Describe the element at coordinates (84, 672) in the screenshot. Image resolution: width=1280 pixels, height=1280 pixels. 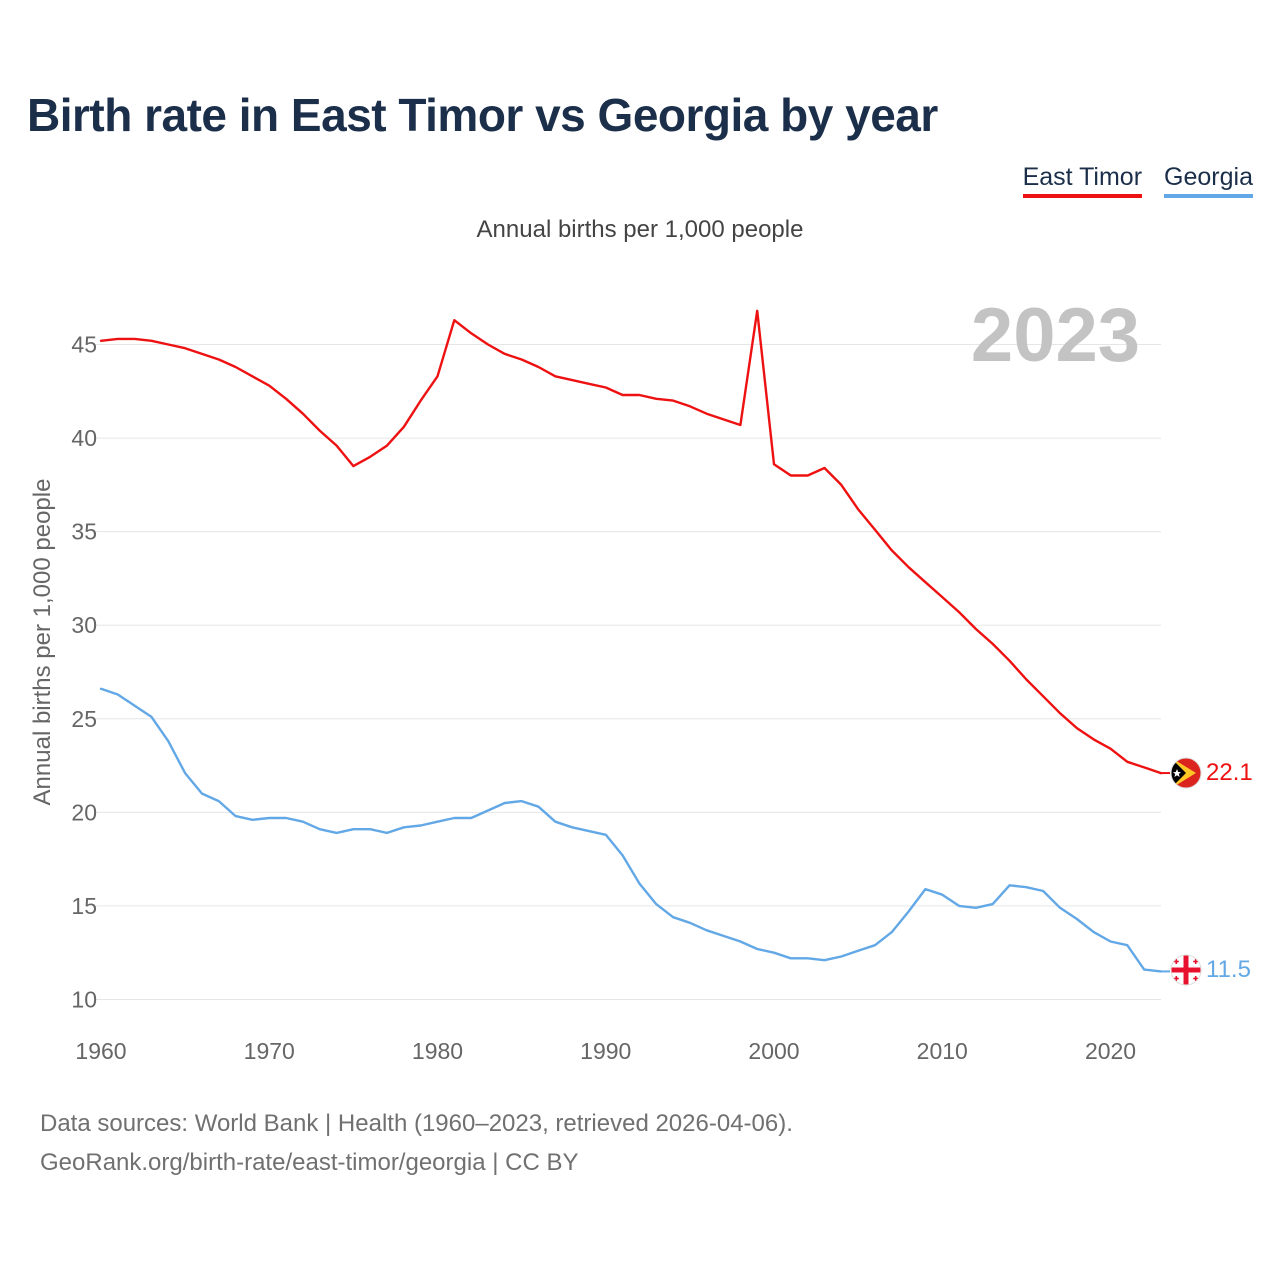
I see `y-axis-ticks: 10 15 20 25 30 35 40 45` at that location.